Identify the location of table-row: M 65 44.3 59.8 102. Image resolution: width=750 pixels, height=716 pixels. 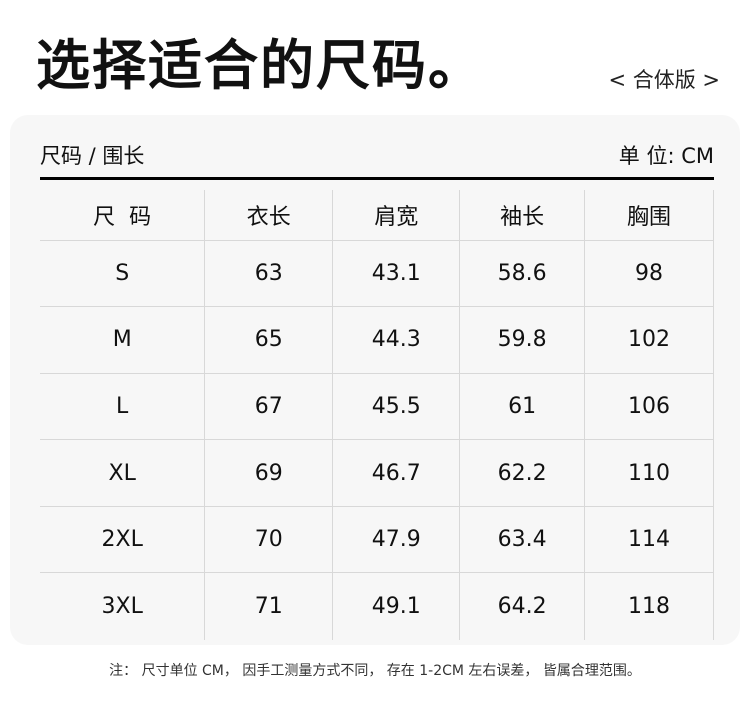
(377, 340).